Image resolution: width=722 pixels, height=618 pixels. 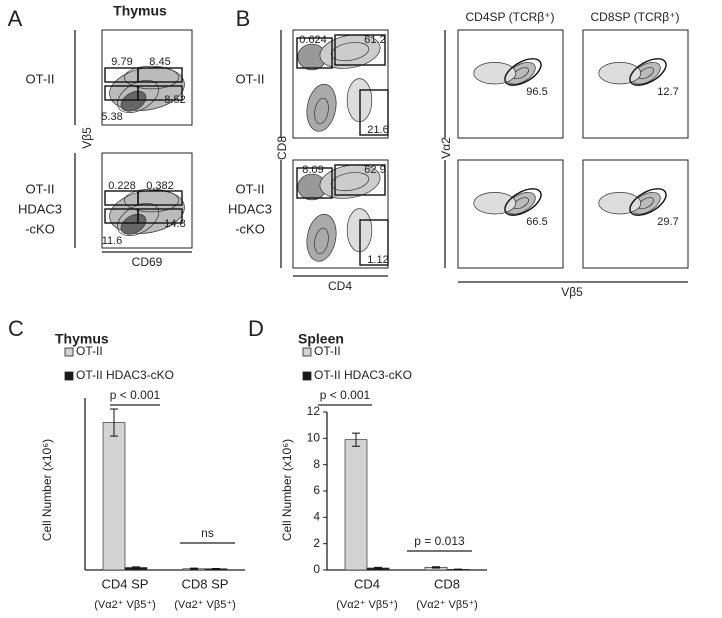 I want to click on y-tick-label: 0, so click(x=316, y=569).